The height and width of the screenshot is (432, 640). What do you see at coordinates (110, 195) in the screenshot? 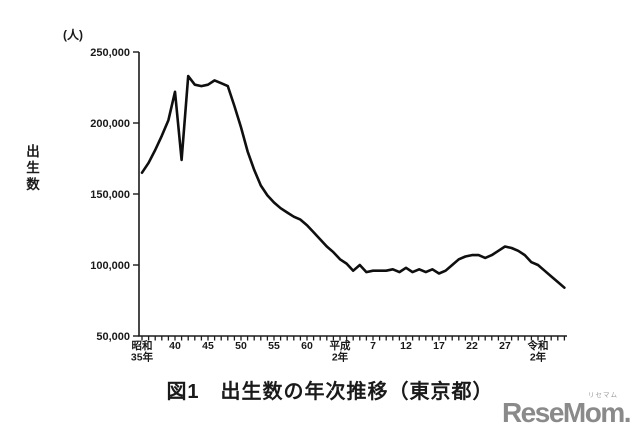
I see `y-tick-label: 150,000` at bounding box center [110, 195].